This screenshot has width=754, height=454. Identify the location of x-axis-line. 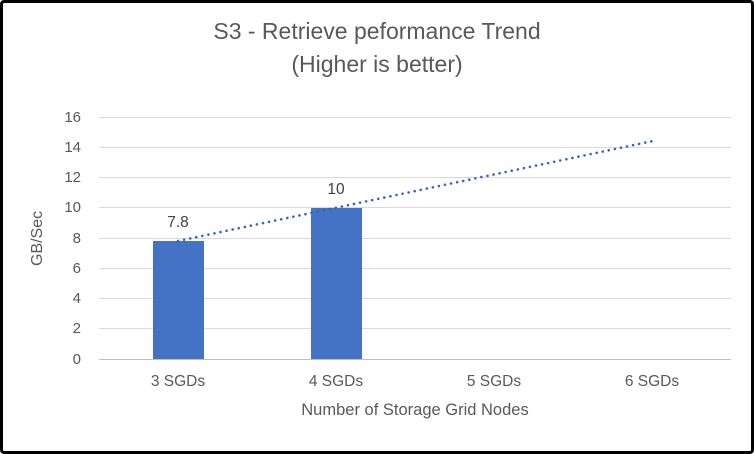
(415, 359).